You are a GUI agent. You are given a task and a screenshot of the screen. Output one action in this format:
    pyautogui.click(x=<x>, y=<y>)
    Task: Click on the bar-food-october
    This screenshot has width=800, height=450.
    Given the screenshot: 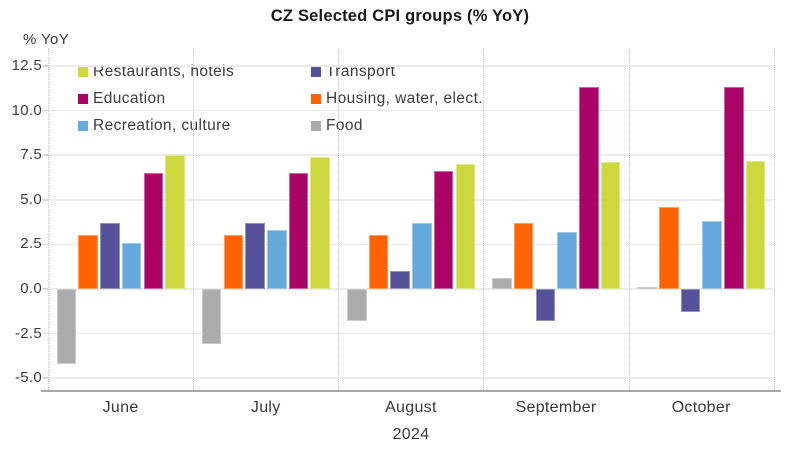 What is the action you would take?
    pyautogui.click(x=647, y=288)
    